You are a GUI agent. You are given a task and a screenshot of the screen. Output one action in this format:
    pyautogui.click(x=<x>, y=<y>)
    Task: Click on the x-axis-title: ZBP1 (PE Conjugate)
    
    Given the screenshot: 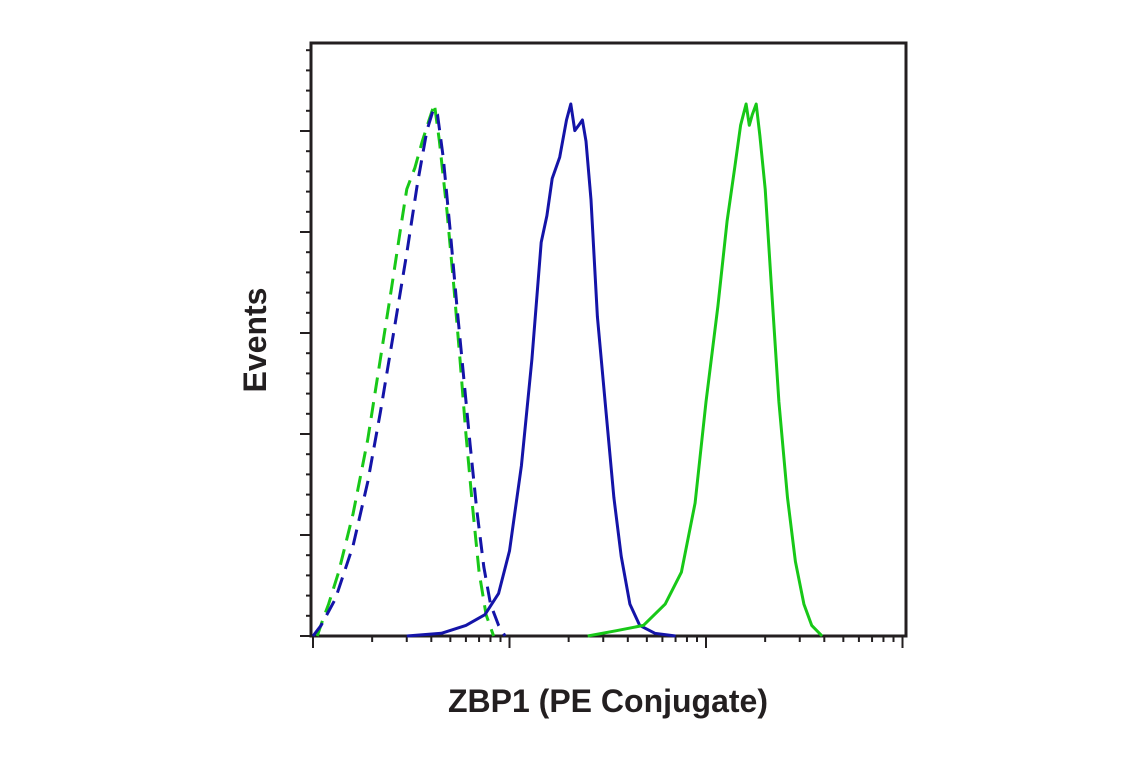 What is the action you would take?
    pyautogui.click(x=608, y=701)
    